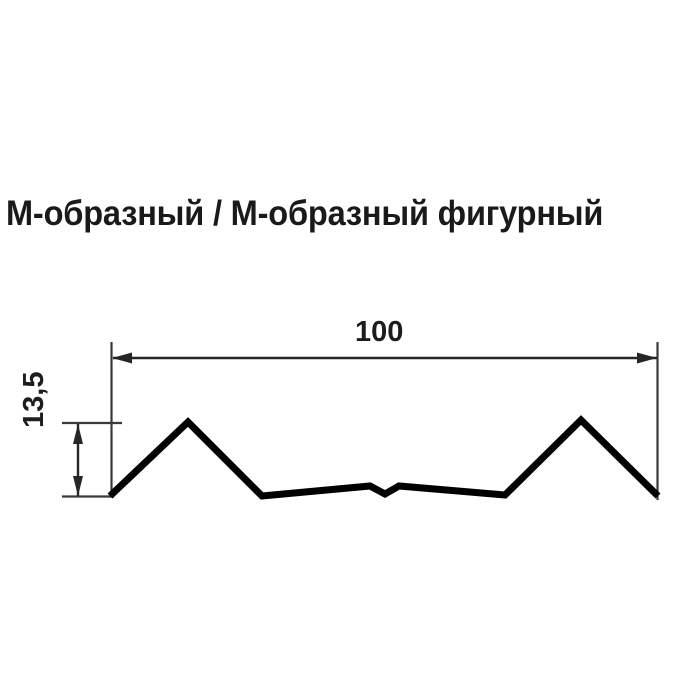  What do you see at coordinates (78, 434) in the screenshot?
I see `arrowhead-up-icon` at bounding box center [78, 434].